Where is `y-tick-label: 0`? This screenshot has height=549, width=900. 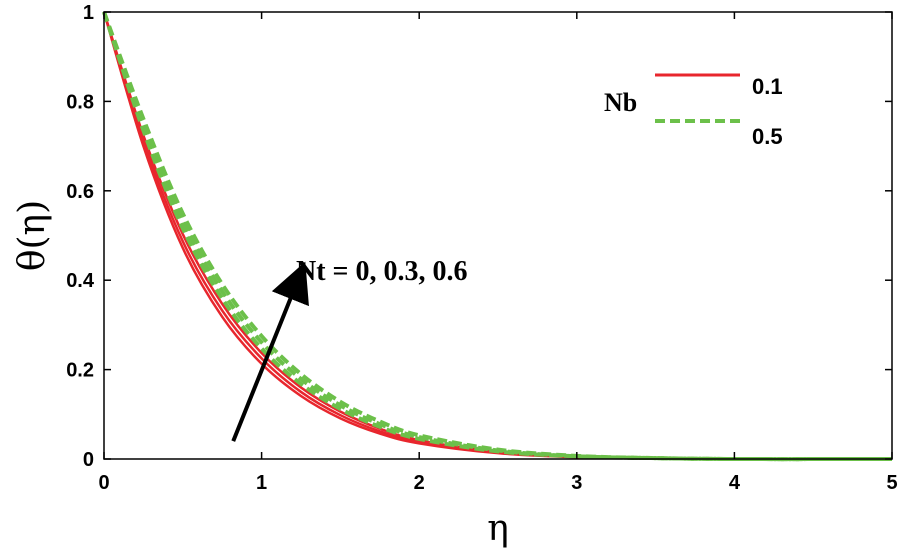 y-tick-label: 0 is located at coordinates (88, 460).